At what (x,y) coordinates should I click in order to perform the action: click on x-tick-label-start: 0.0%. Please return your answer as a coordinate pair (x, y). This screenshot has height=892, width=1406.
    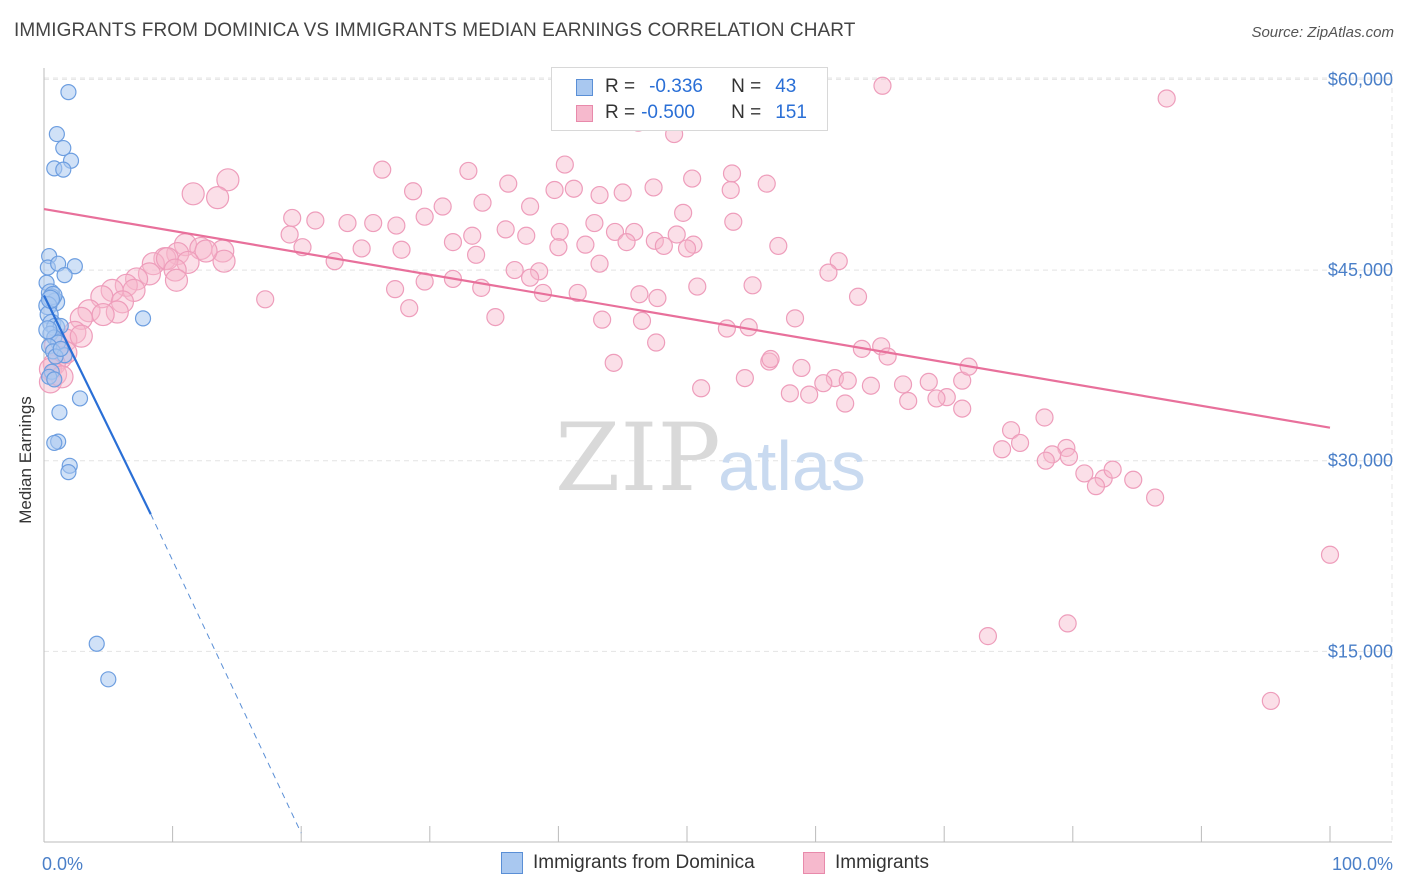
    Looking at the image, I should click on (62, 864).